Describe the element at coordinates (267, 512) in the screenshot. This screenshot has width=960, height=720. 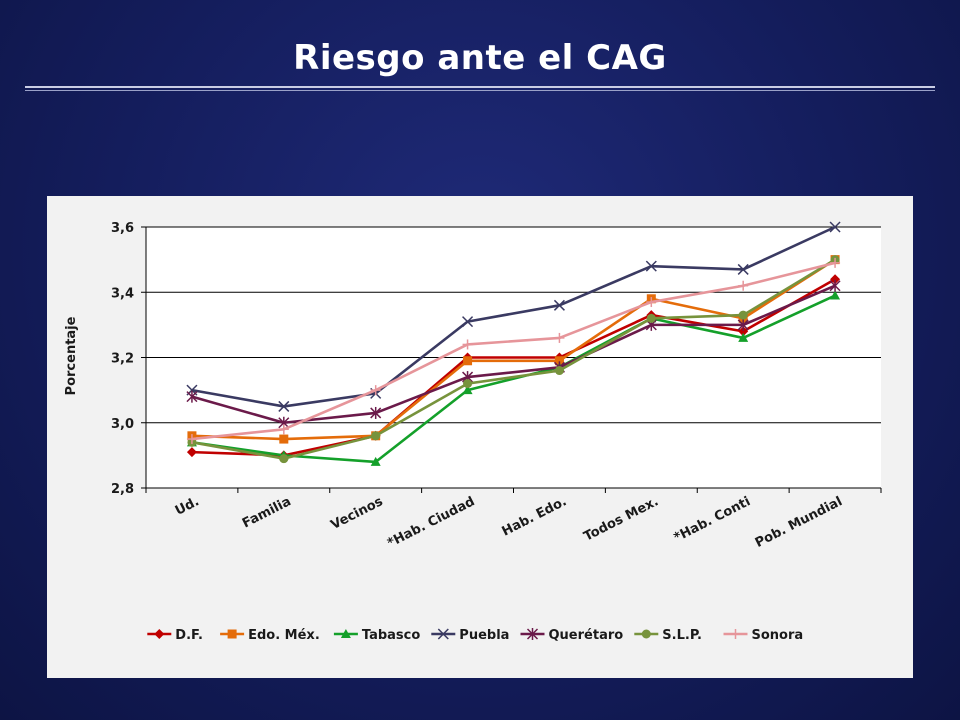
I see `x-tick-label: Familia` at that location.